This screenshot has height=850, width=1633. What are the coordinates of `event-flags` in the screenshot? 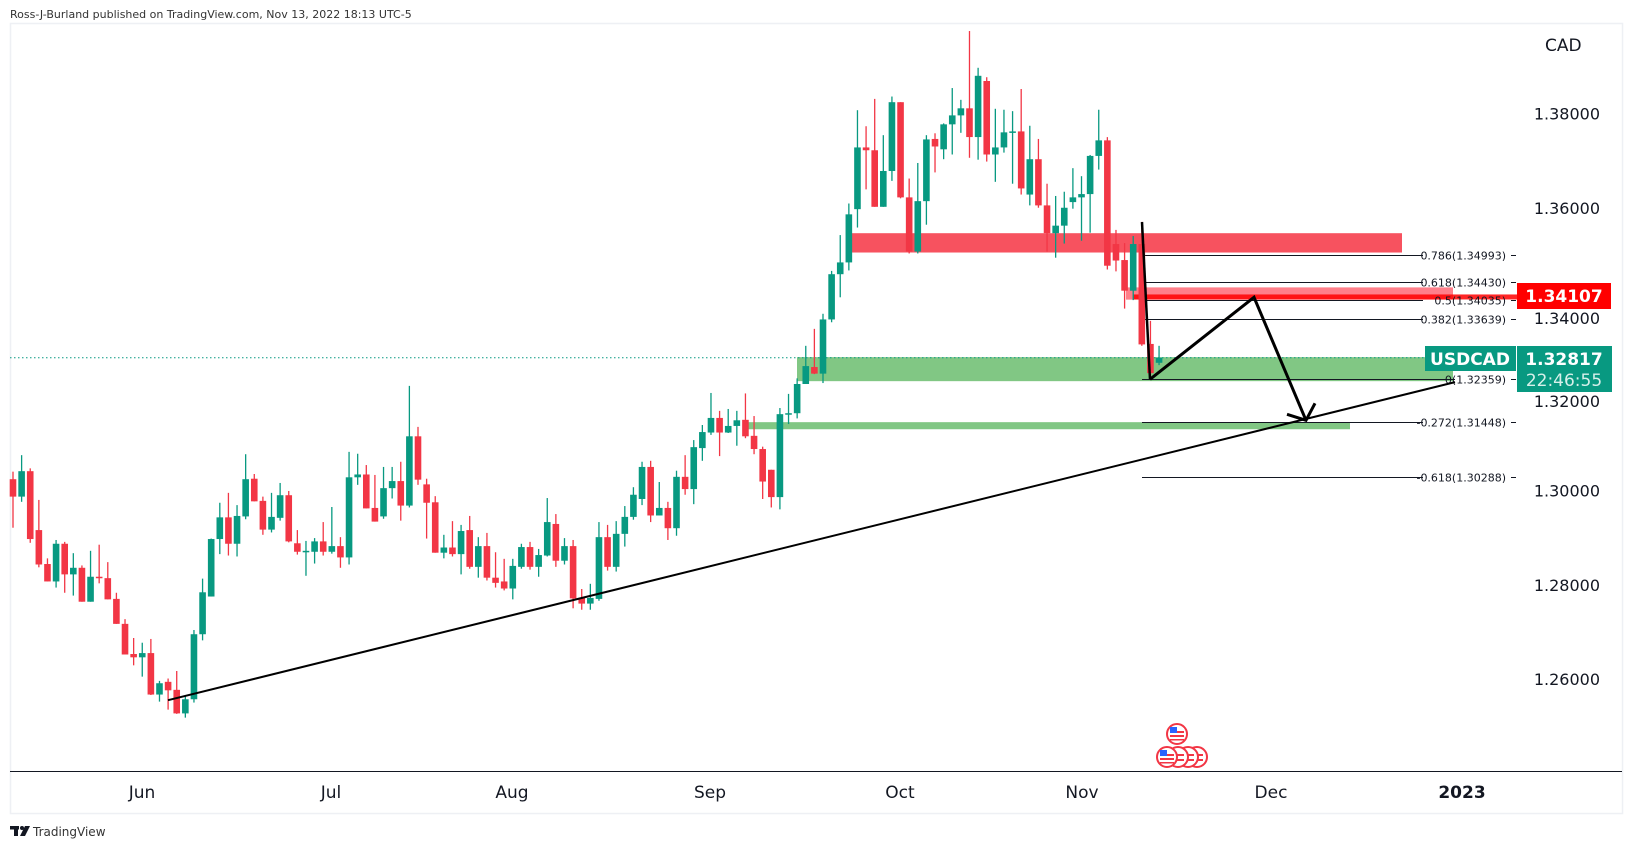 It's located at (1182, 745).